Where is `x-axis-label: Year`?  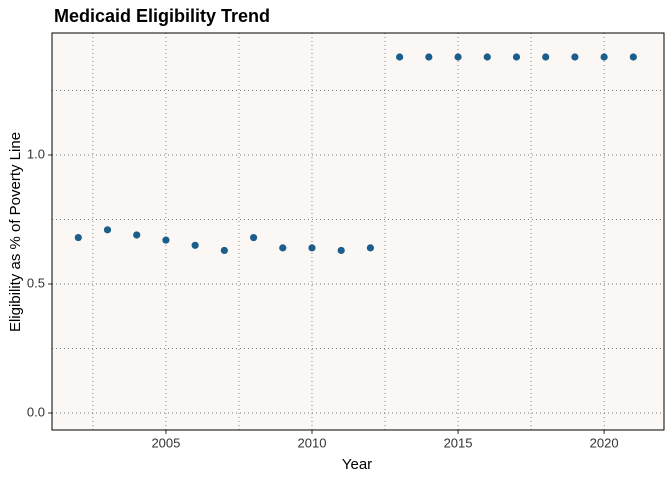 x-axis-label: Year is located at coordinates (357, 464).